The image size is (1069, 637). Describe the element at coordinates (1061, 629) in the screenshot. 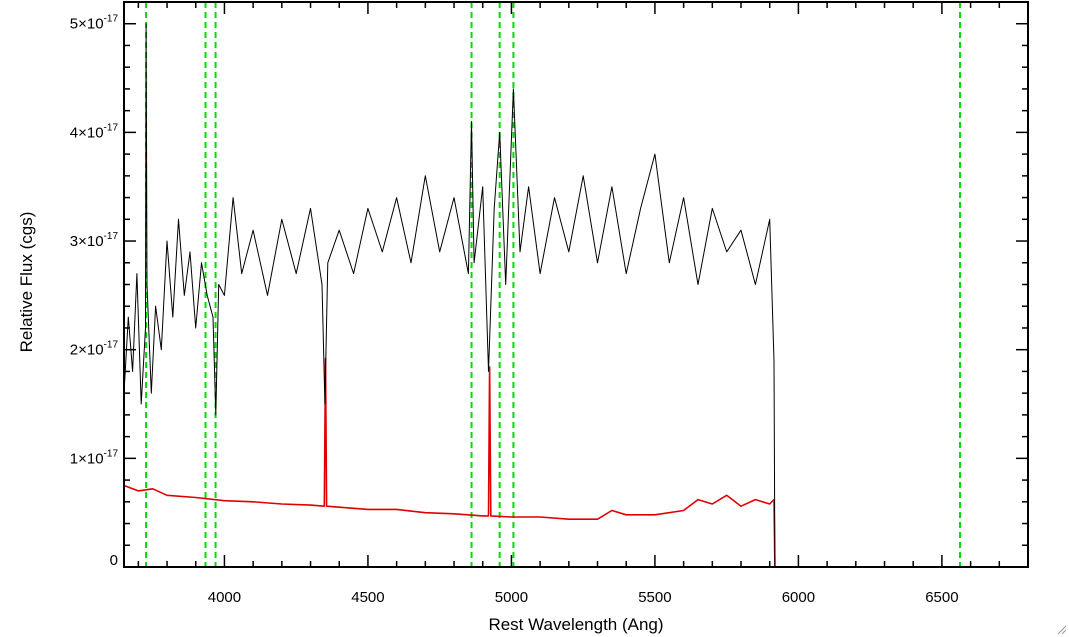

I see `resize-grip-icon` at that location.